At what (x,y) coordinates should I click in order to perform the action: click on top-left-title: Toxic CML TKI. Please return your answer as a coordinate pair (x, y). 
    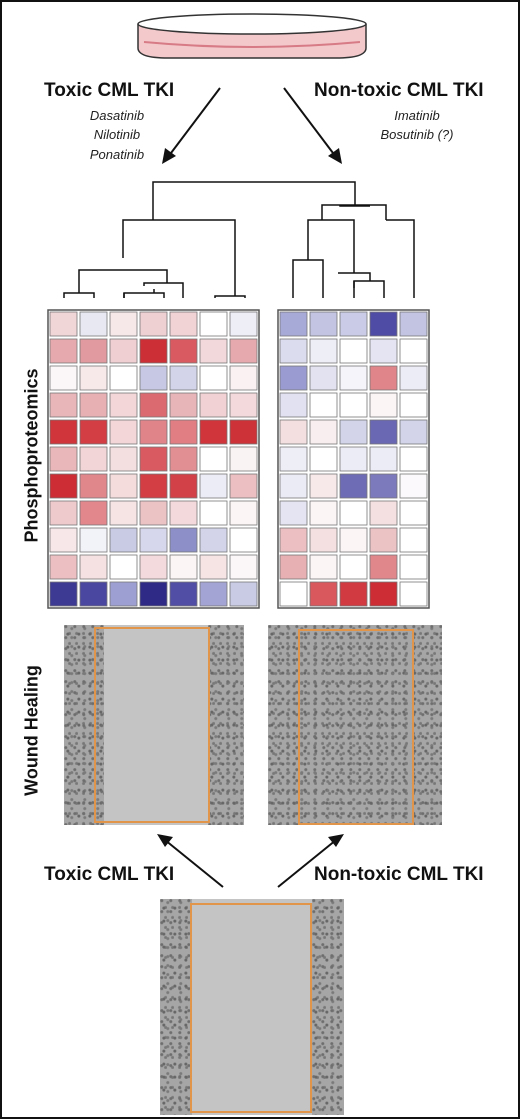
    Looking at the image, I should click on (109, 90).